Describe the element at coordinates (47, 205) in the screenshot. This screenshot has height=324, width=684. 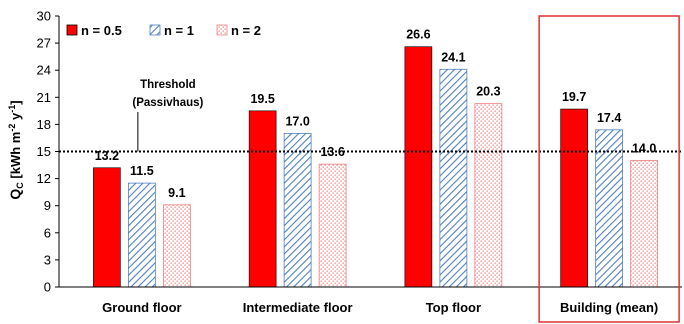
I see `y-tick-label: 9` at that location.